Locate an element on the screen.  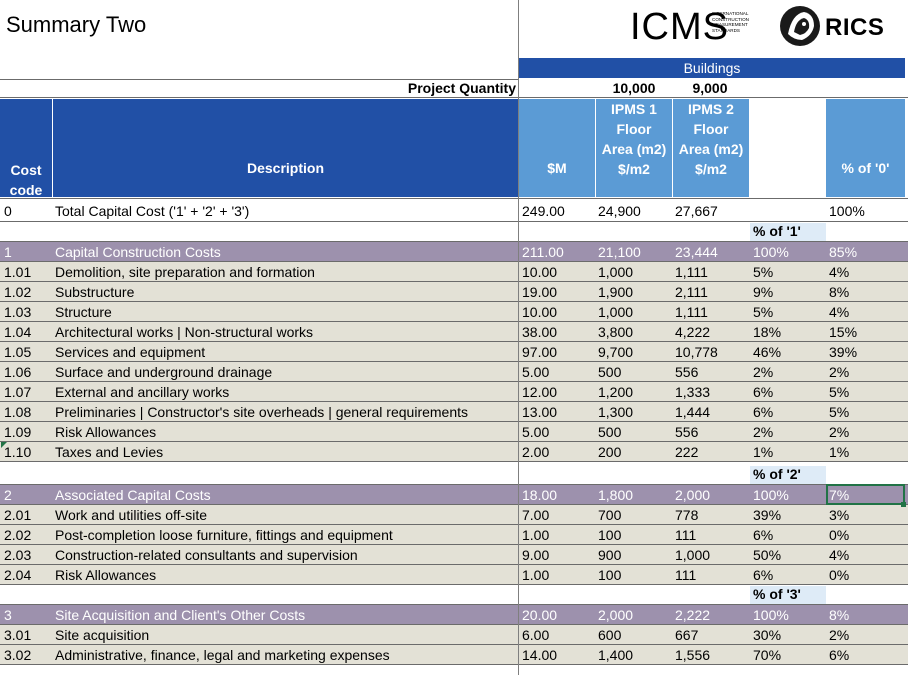
cell-ipms1-per-m2: 2,000 is located at coordinates (616, 615).